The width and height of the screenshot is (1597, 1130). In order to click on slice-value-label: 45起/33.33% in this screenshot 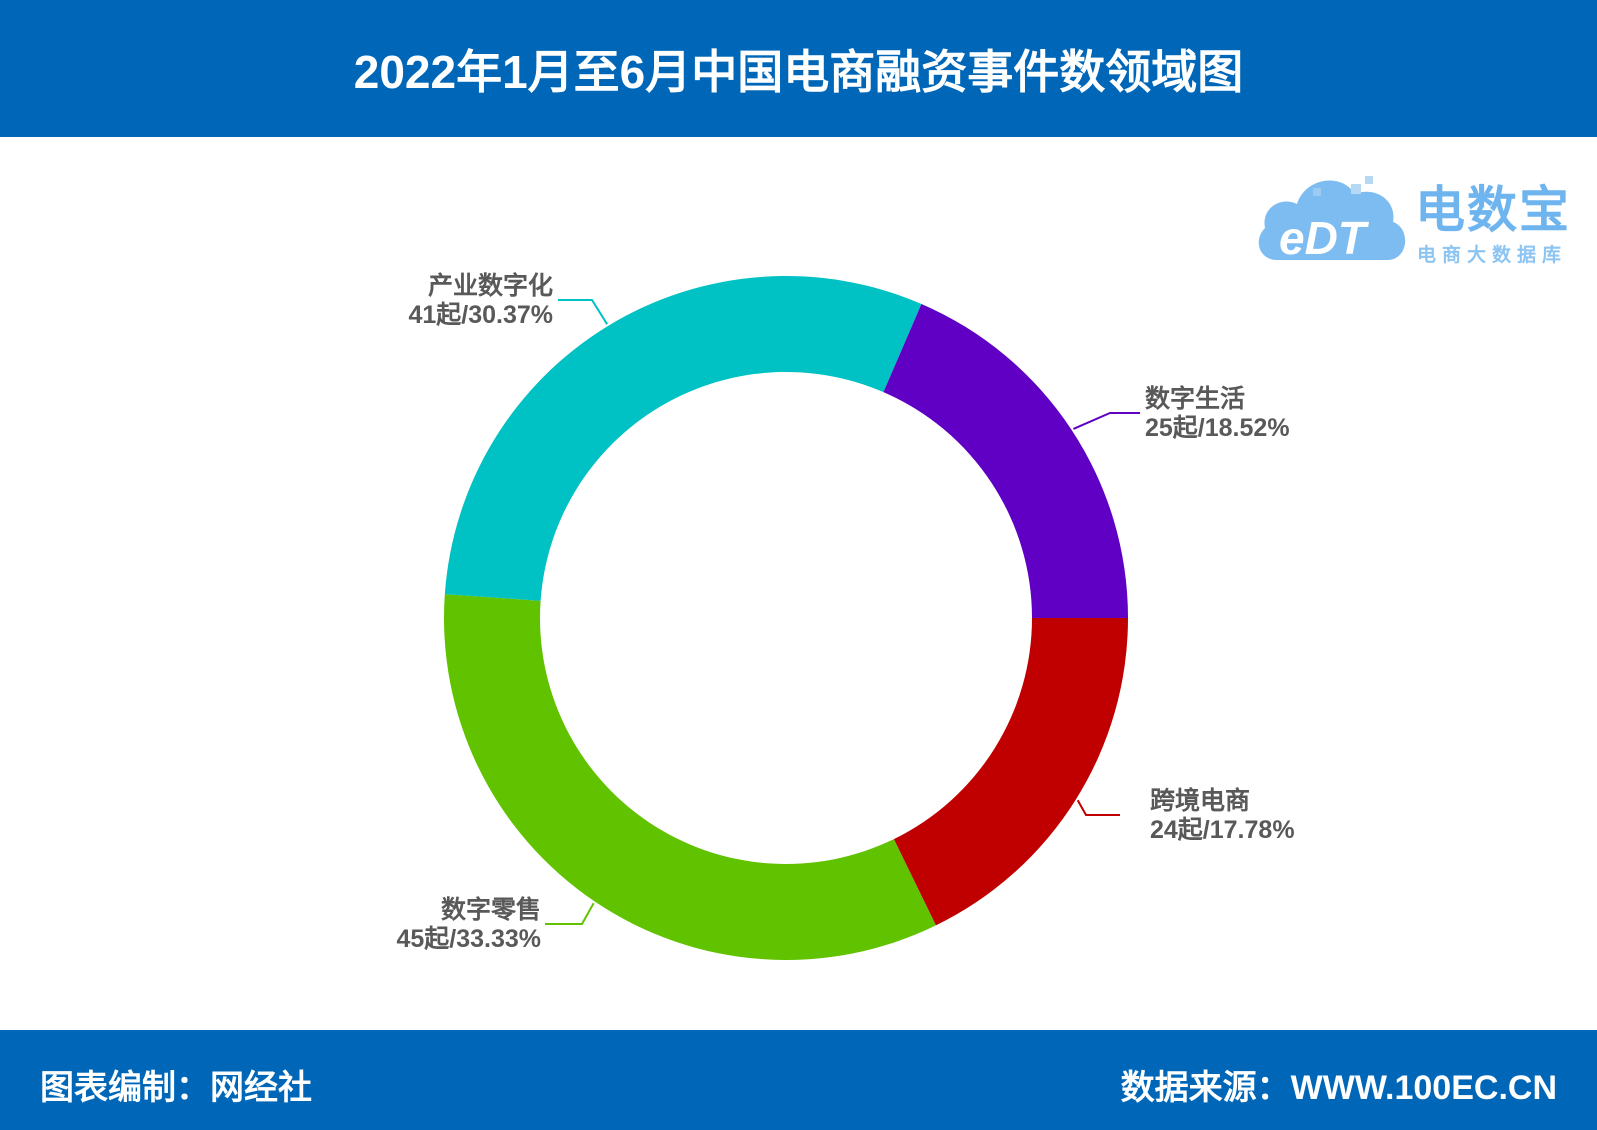, I will do `click(468, 939)`.